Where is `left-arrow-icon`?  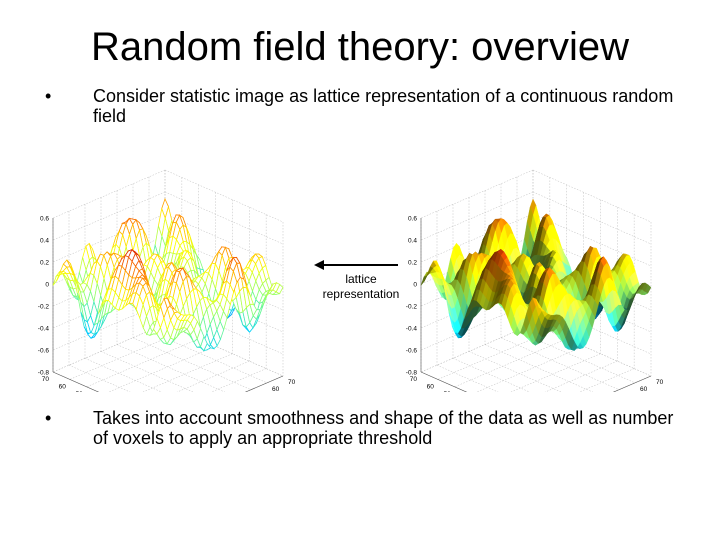
left-arrow-icon is located at coordinates (356, 265).